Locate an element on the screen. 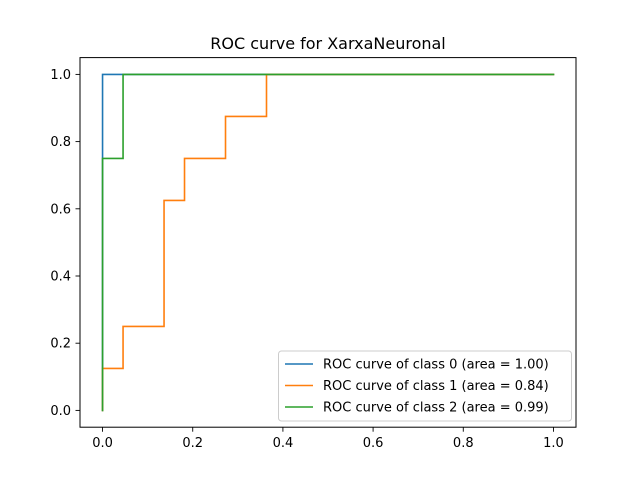 The image size is (640, 480). x-tick-label: 0.0 is located at coordinates (102, 443).